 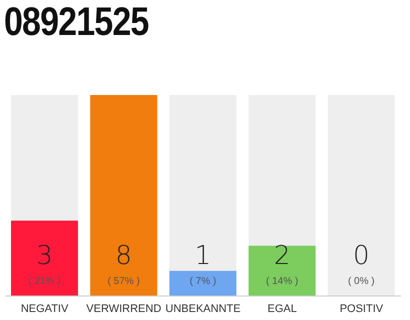 I want to click on x-tick-label: UNBEKANNTE, so click(x=203, y=308).